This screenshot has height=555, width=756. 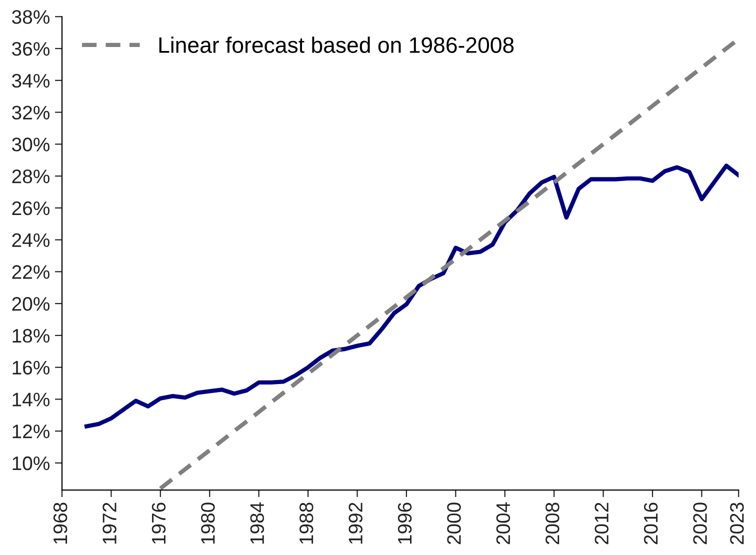 I want to click on x-tick-label: 2016, so click(x=651, y=523).